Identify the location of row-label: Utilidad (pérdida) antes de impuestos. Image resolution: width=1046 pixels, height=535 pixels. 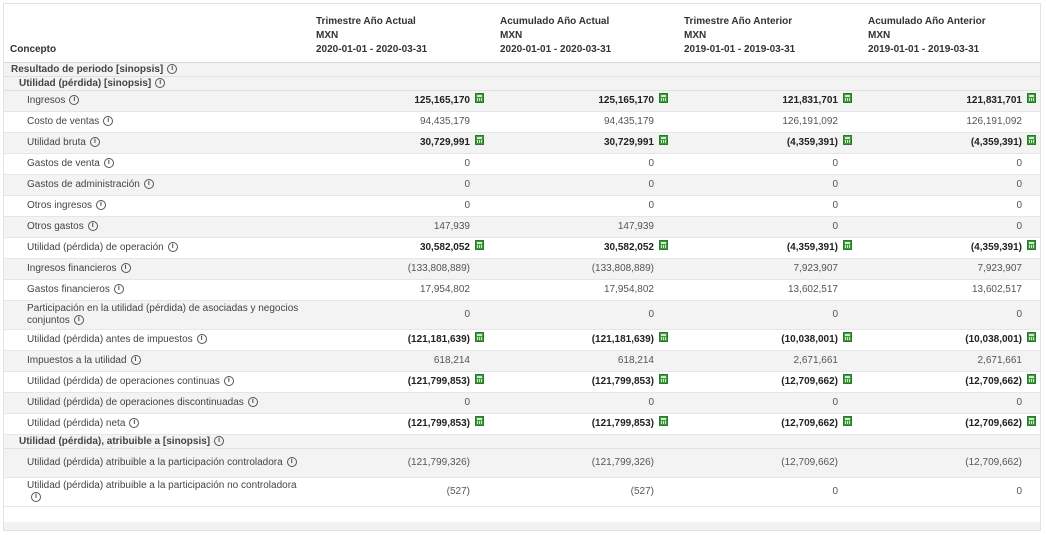
(110, 339).